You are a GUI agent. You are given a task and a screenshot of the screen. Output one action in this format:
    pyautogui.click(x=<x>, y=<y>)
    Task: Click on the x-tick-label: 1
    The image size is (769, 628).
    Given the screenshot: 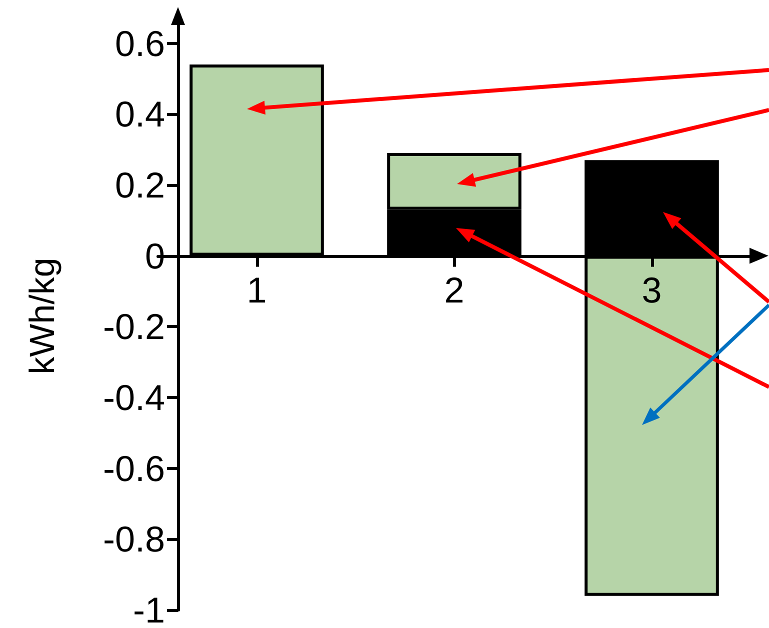 What is the action you would take?
    pyautogui.click(x=256, y=289)
    